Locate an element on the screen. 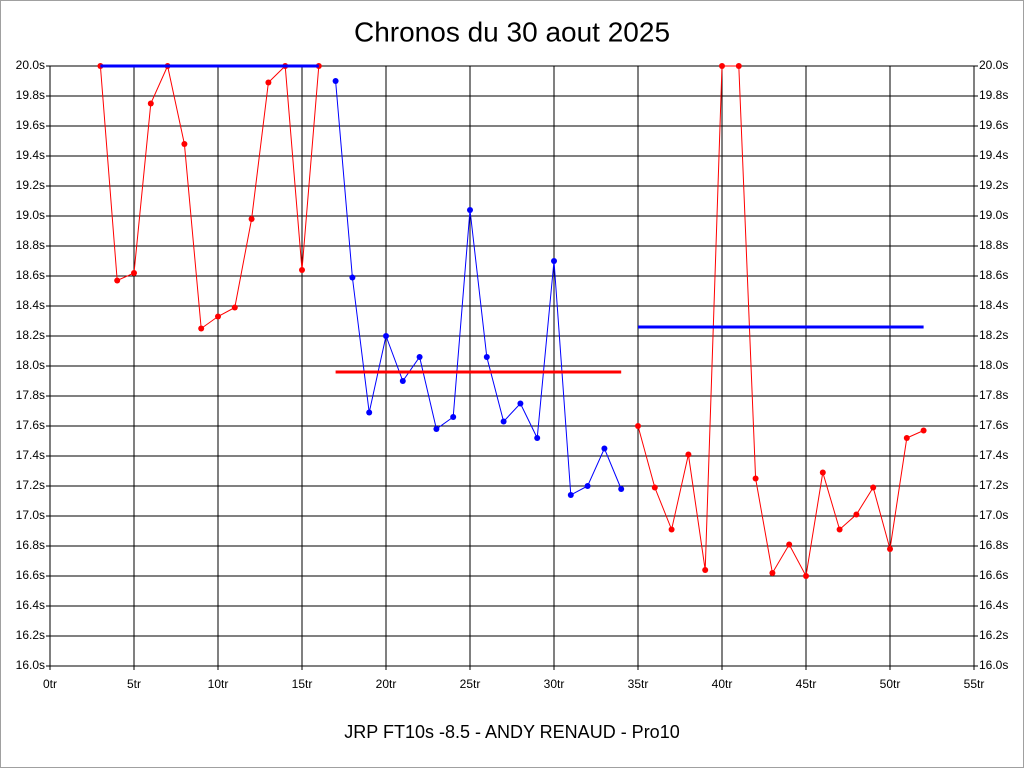 This screenshot has width=1024, height=768. y-tick-label: 16.4s is located at coordinates (30, 605).